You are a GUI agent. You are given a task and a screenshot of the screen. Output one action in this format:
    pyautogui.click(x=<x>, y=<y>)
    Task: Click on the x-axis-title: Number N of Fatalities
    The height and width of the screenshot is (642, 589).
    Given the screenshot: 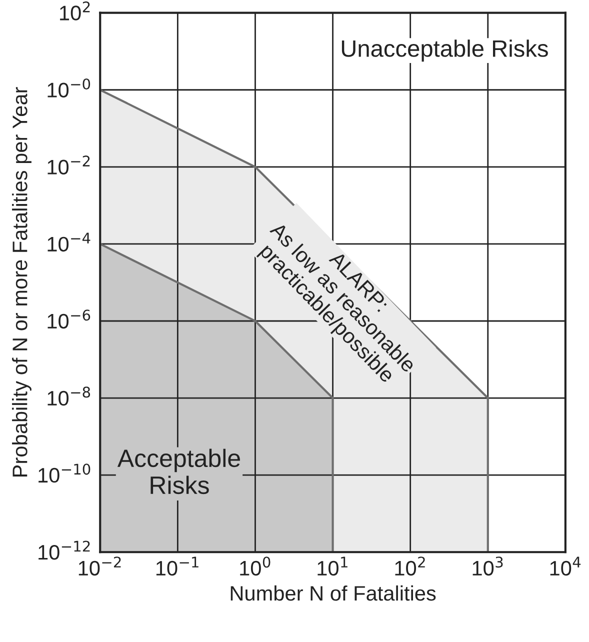 What is the action you would take?
    pyautogui.click(x=333, y=593)
    